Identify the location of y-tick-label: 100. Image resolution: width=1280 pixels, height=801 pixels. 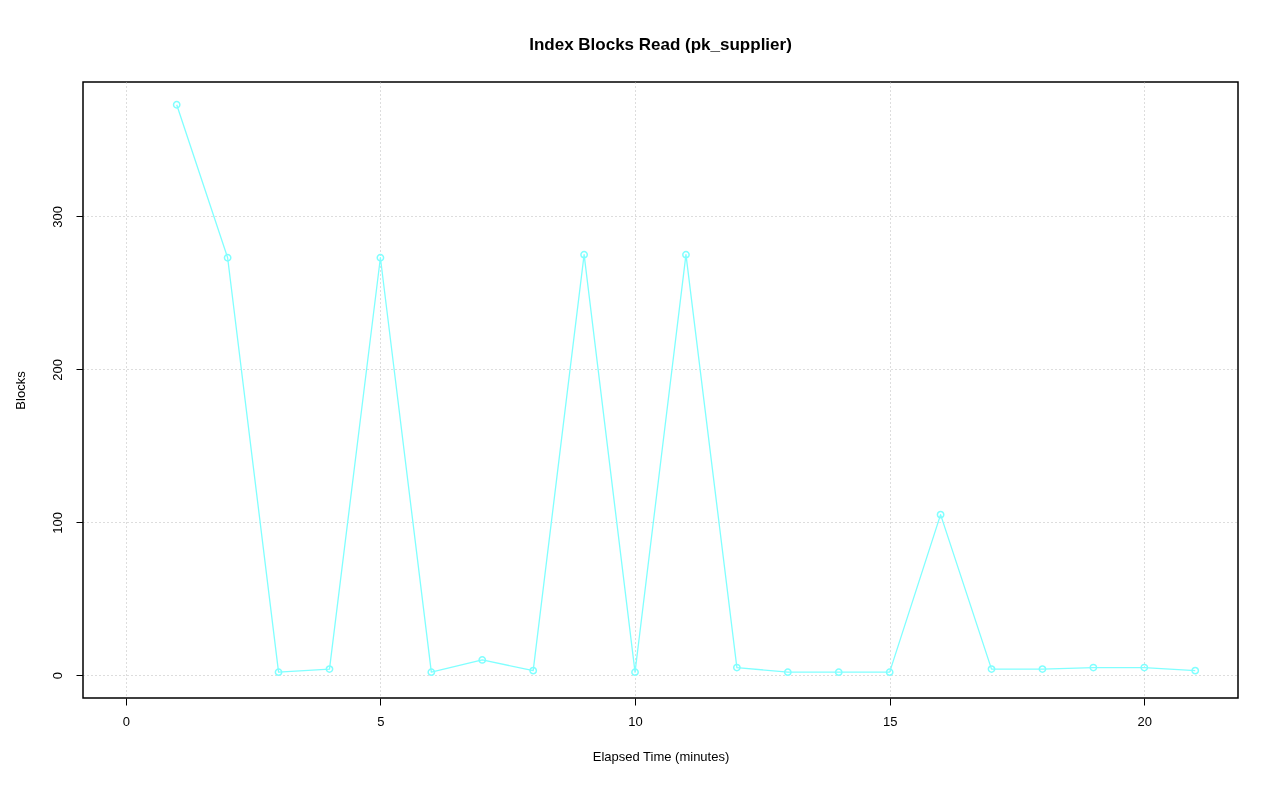
(57, 522).